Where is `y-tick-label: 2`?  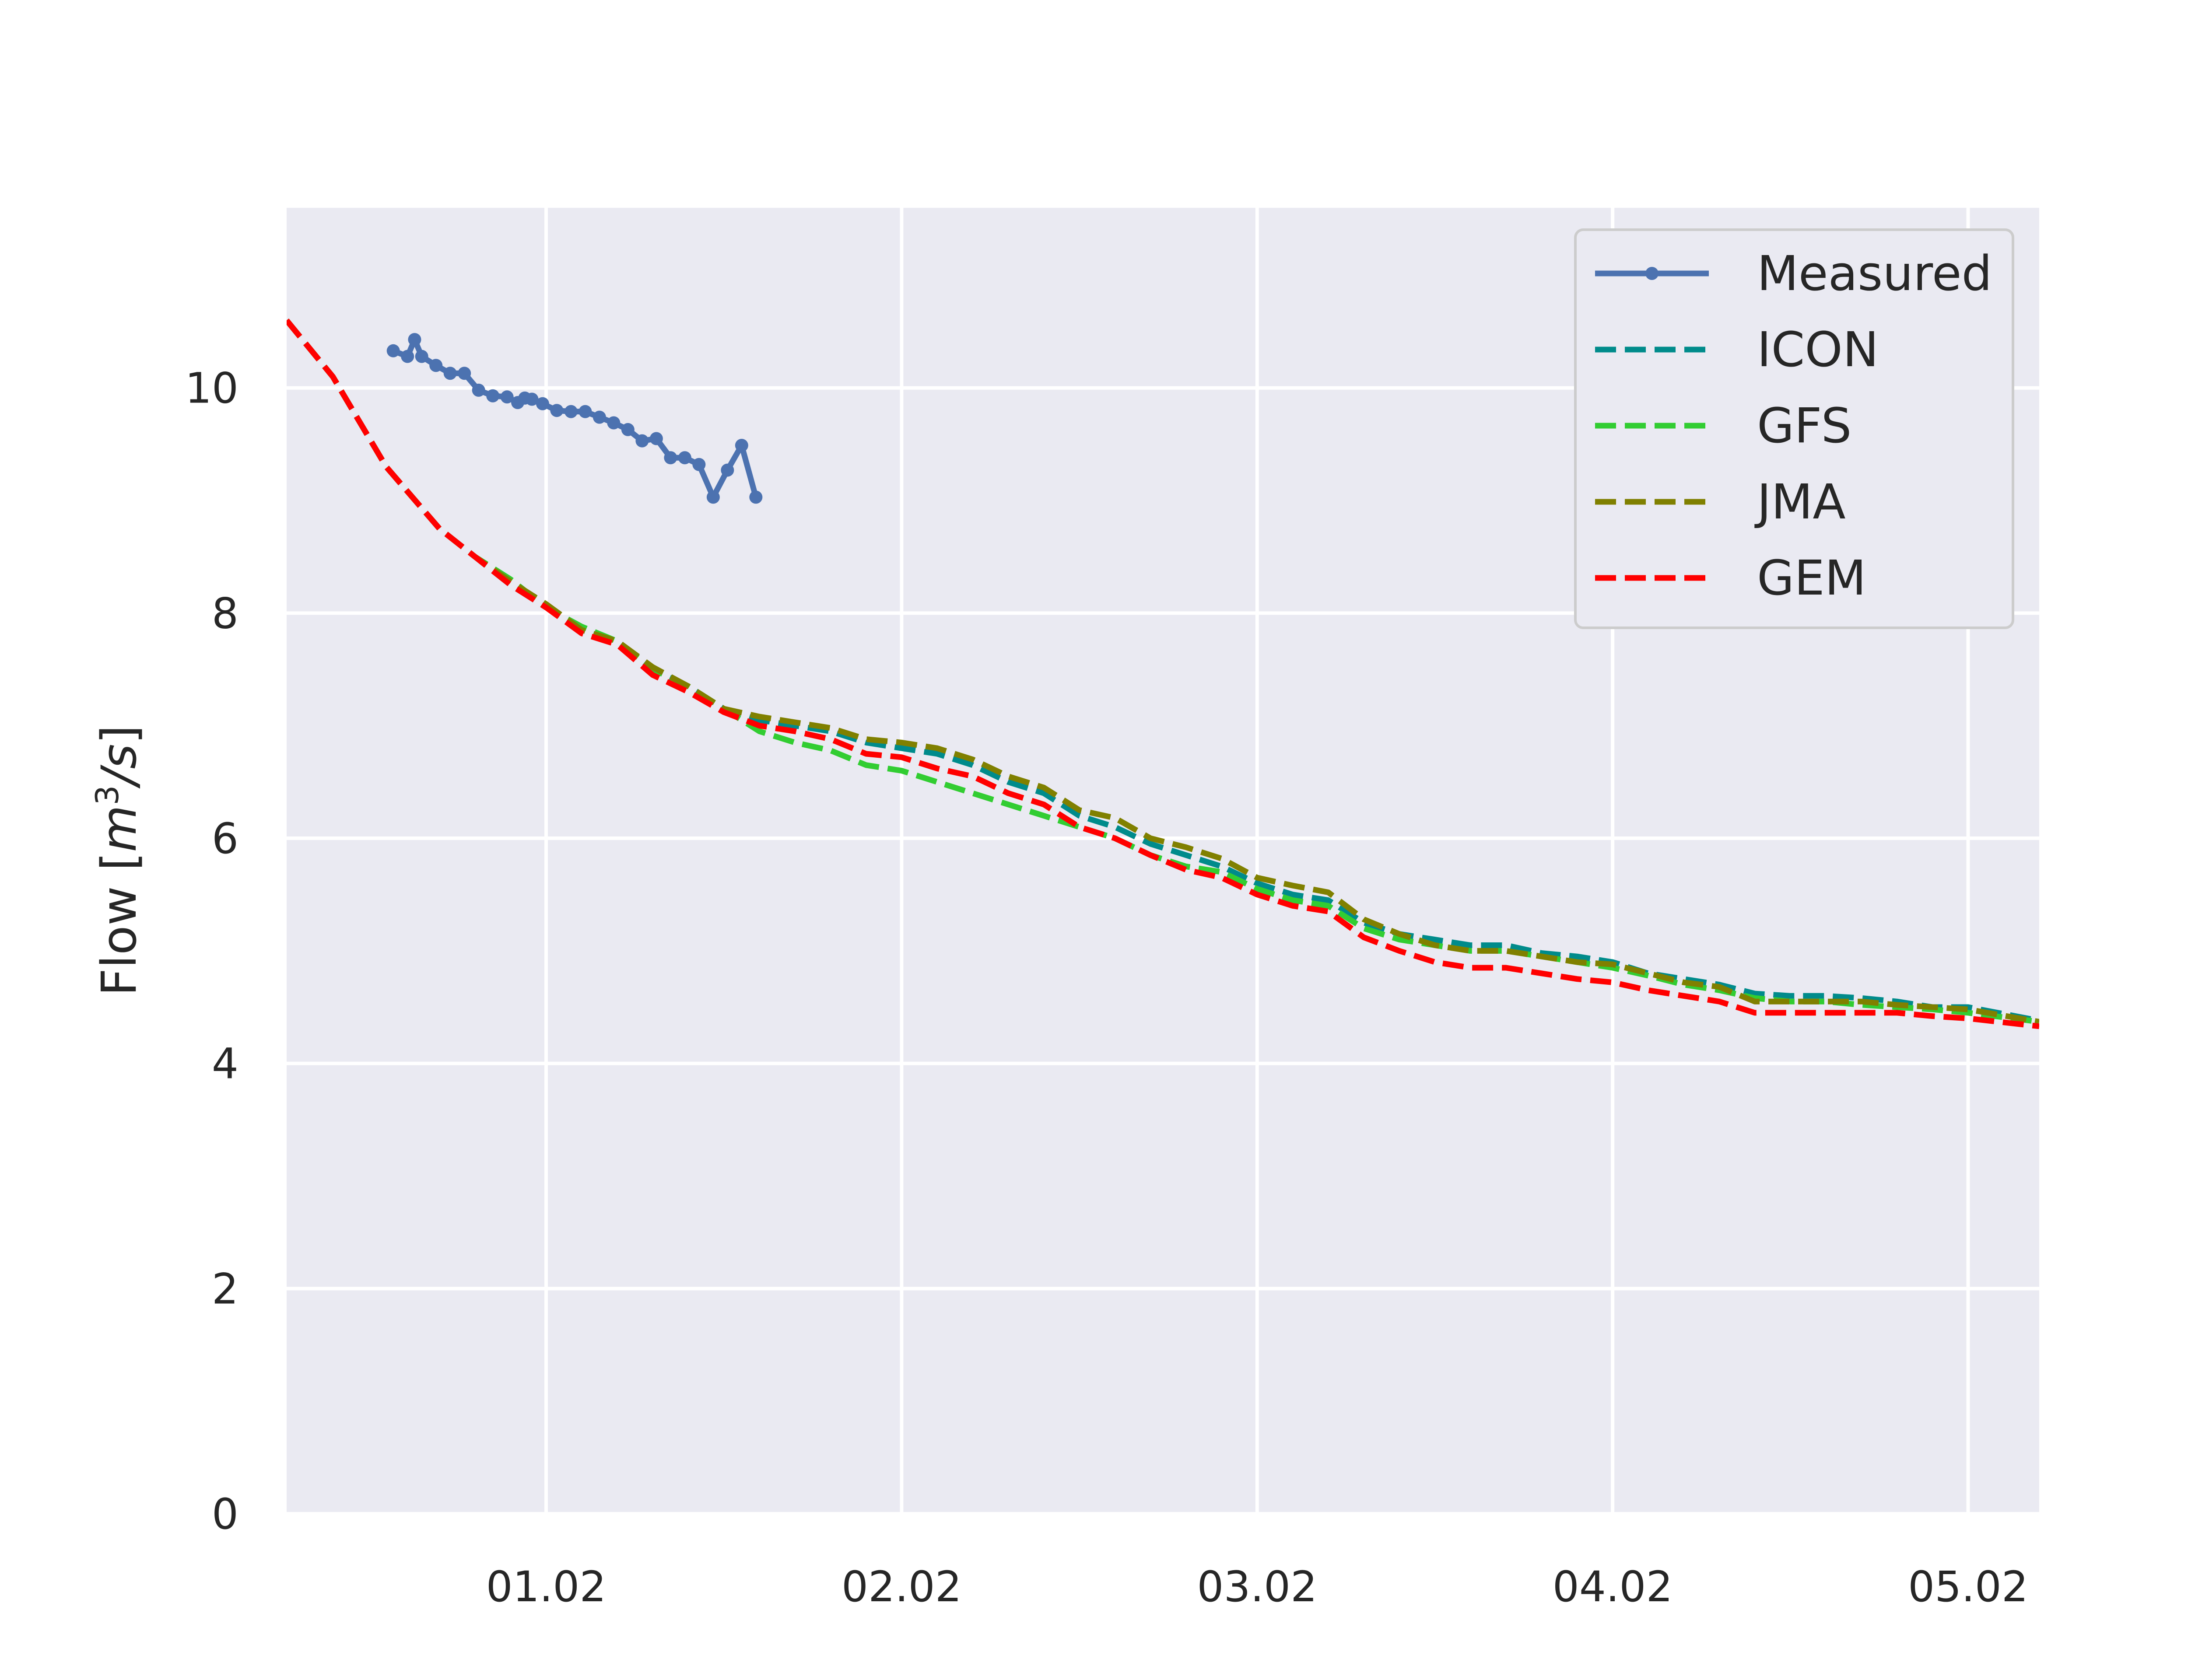
y-tick-label: 2 is located at coordinates (225, 1288).